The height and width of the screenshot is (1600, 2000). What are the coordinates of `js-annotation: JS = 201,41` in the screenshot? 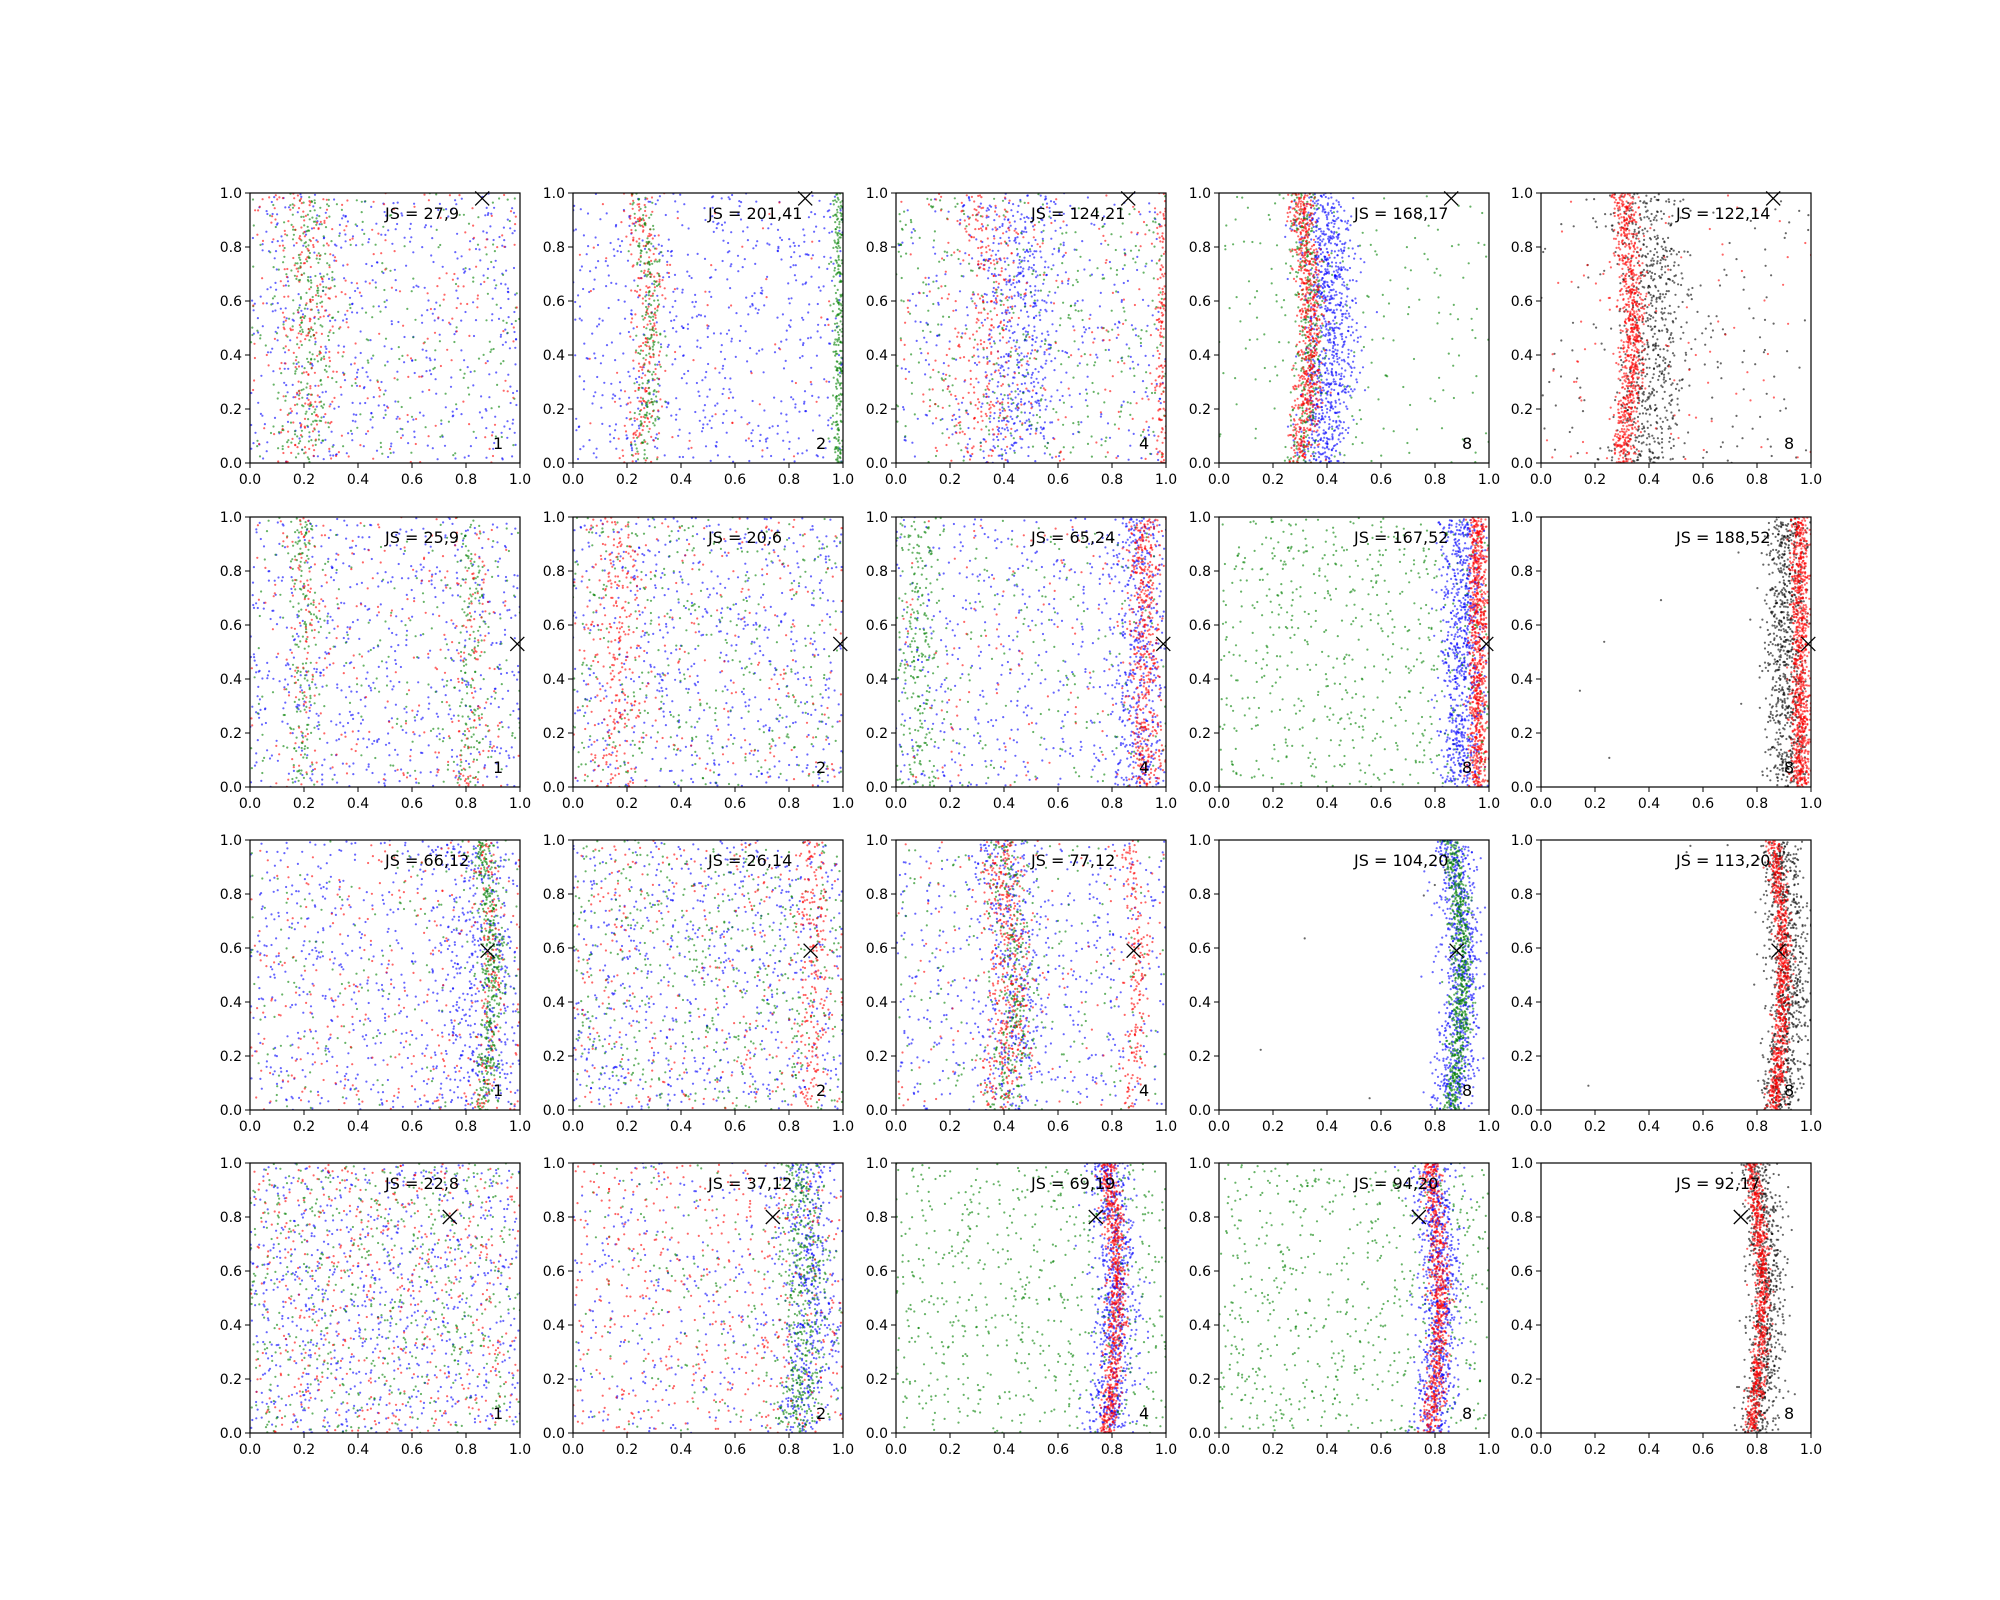 It's located at (754, 213).